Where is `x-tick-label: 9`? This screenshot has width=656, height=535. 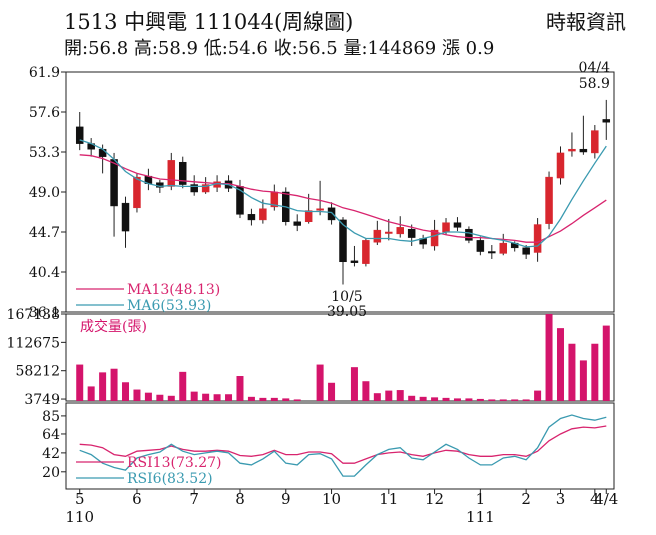
x-tick-label: 9 is located at coordinates (286, 499).